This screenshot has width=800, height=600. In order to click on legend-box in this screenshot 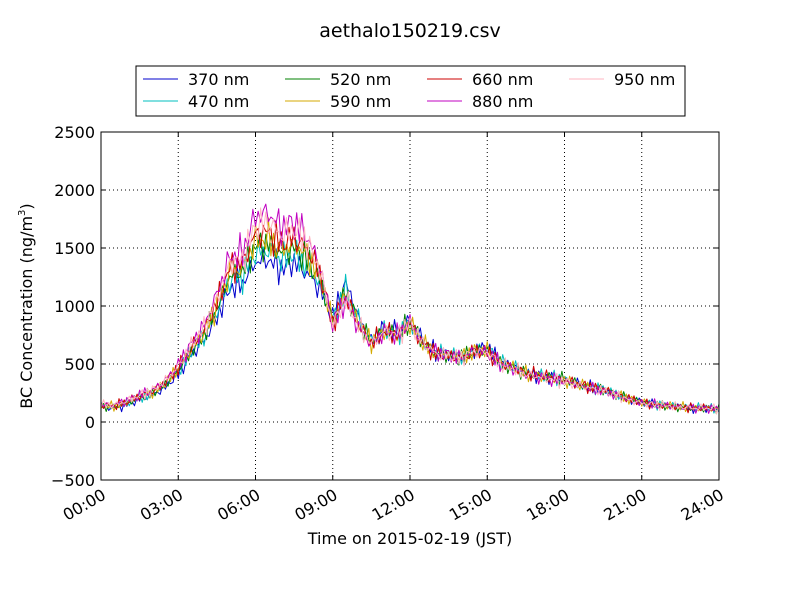, I will do `click(410, 91)`.